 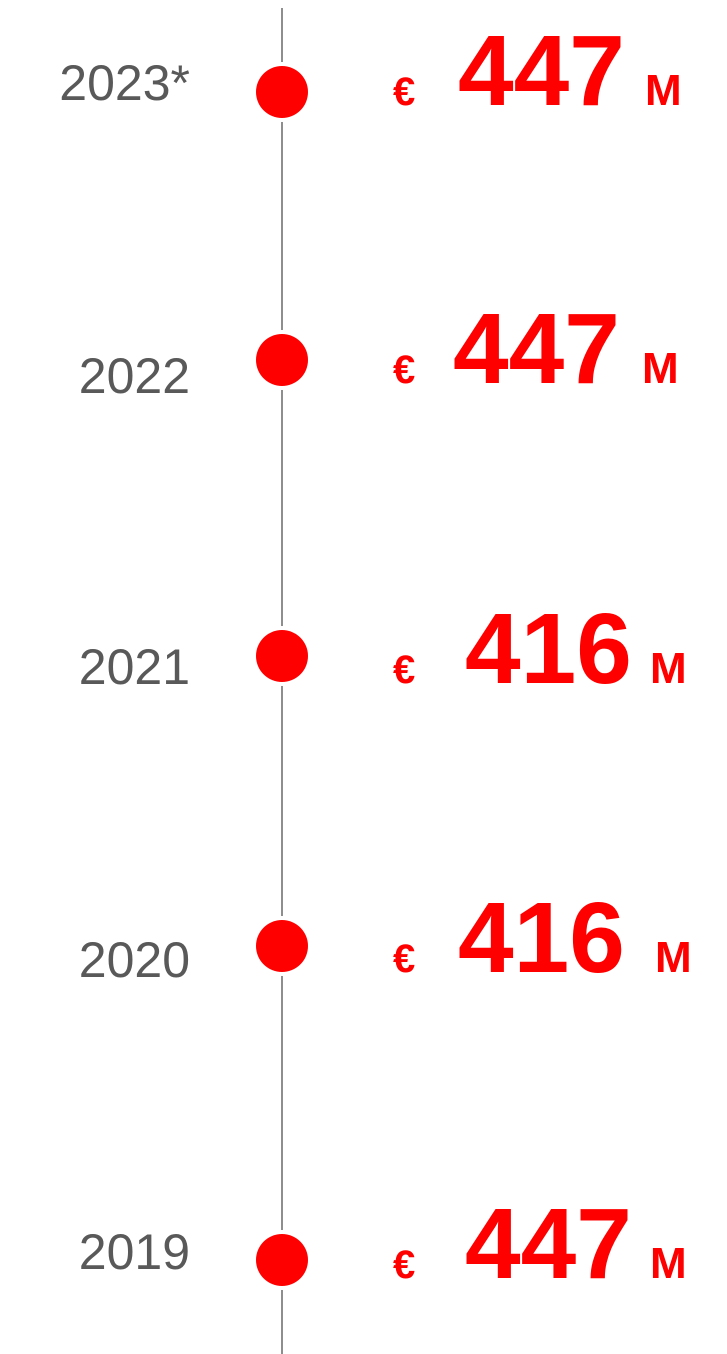 I want to click on year-label: 2020, so click(x=134, y=960).